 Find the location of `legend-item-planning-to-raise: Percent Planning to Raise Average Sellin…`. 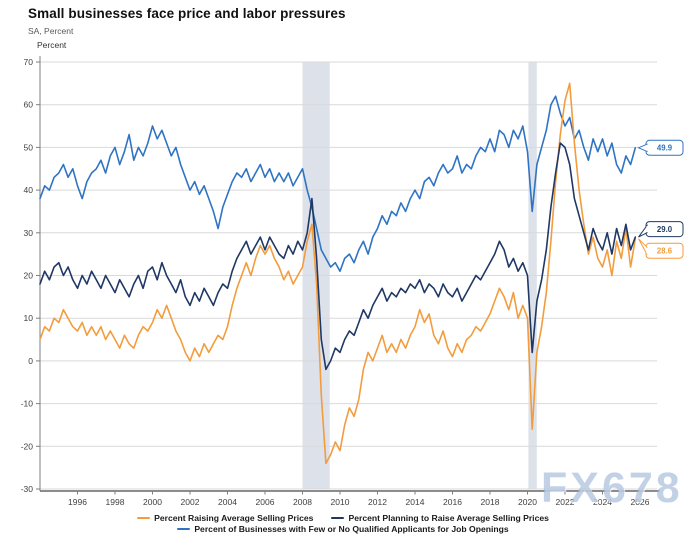

legend-item-planning-to-raise: Percent Planning to Raise Average Sellin… is located at coordinates (440, 518).